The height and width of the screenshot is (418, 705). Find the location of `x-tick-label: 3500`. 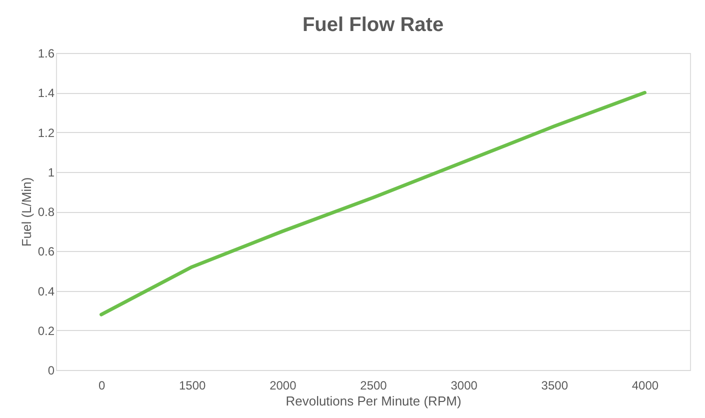

x-tick-label: 3500 is located at coordinates (554, 385).